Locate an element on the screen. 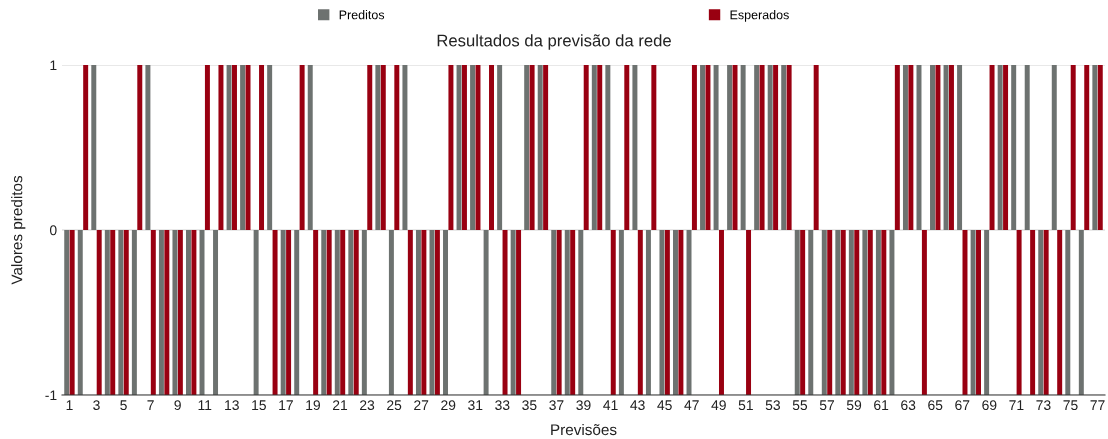 Image resolution: width=1108 pixels, height=439 pixels. x-tick-label: 31 is located at coordinates (475, 405).